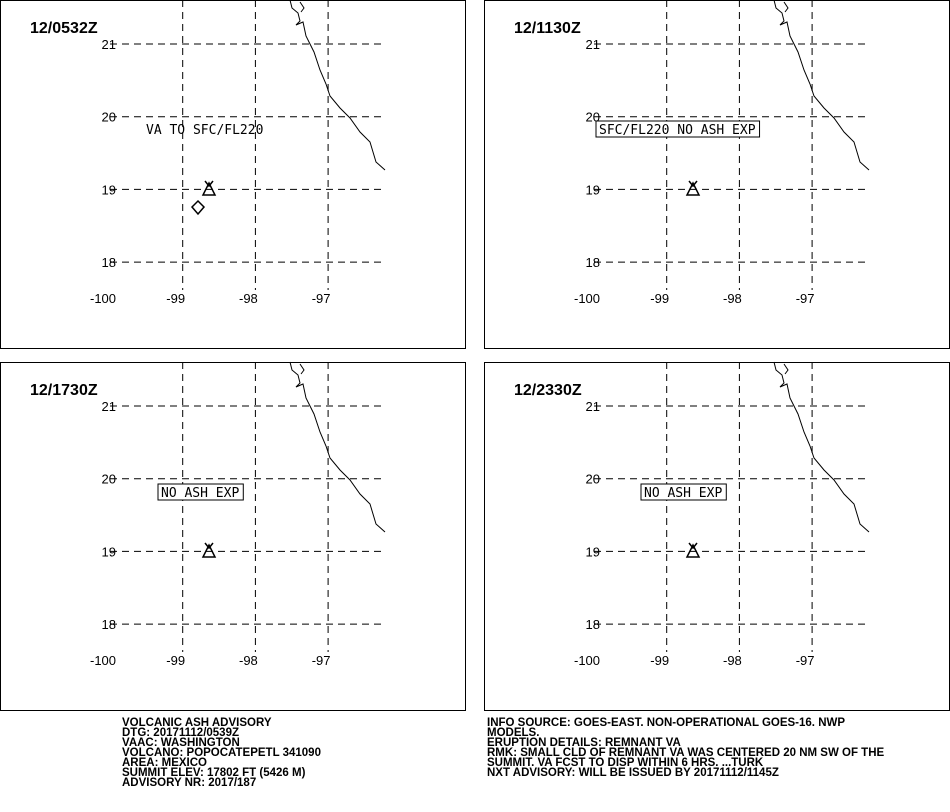 The height and width of the screenshot is (812, 950). I want to click on advisory-text: VOLCANIC ASH ADVISORY, so click(197, 723).